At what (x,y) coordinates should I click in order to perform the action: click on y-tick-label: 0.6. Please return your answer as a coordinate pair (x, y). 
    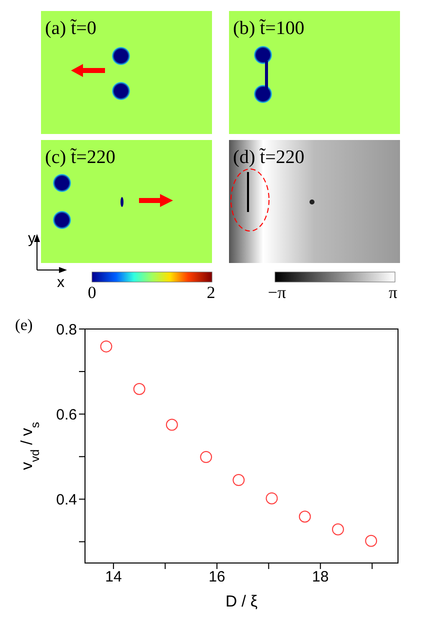
    Looking at the image, I should click on (66, 415).